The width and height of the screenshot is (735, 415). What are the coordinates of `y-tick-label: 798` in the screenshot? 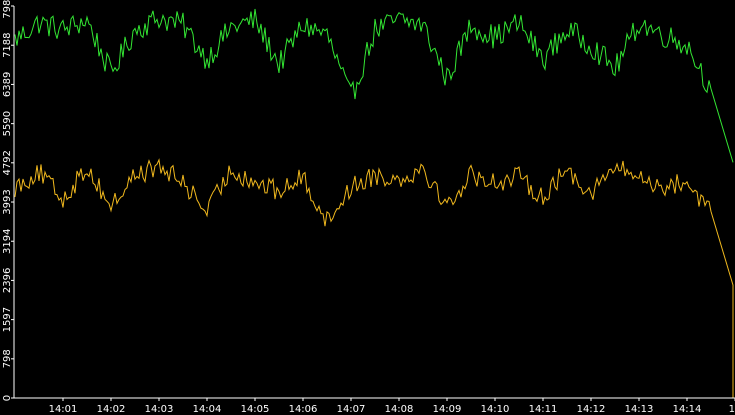 It's located at (7, 358).